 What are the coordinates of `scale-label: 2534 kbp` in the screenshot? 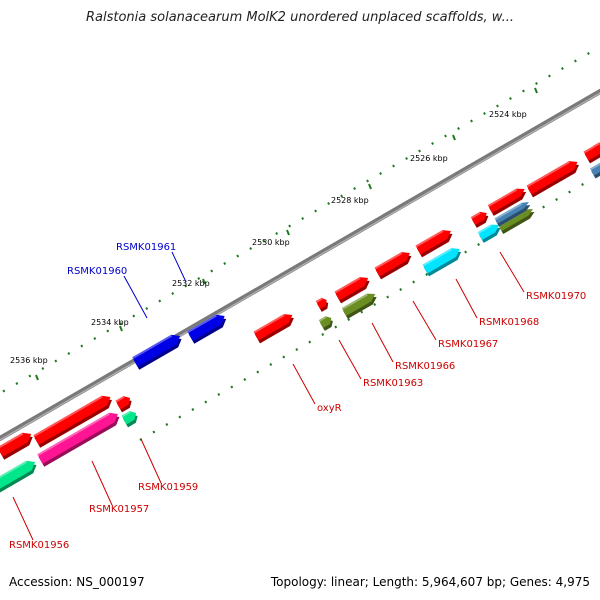 It's located at (110, 322).